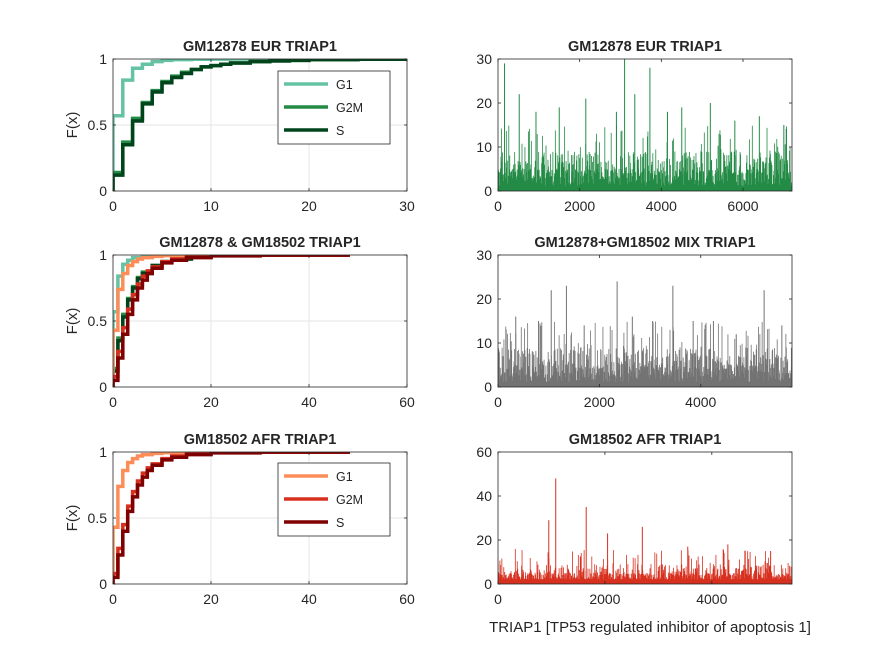  Describe the element at coordinates (484, 496) in the screenshot. I see `y-tick-label: 40` at that location.